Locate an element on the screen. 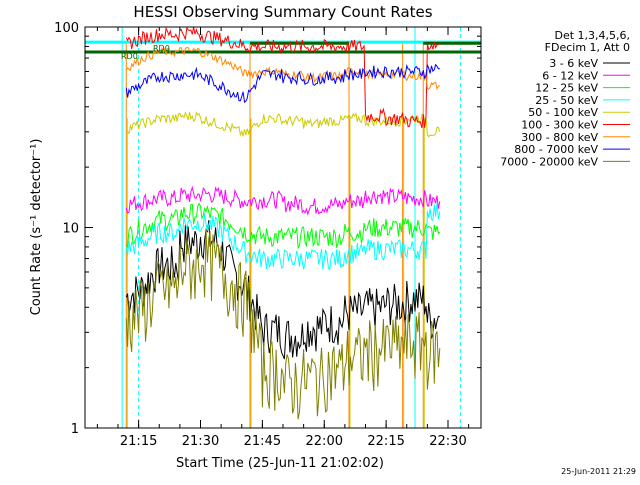 The width and height of the screenshot is (640, 485). y-axis-label: Count Rate (s⁻¹ detector⁻¹) is located at coordinates (36, 227).